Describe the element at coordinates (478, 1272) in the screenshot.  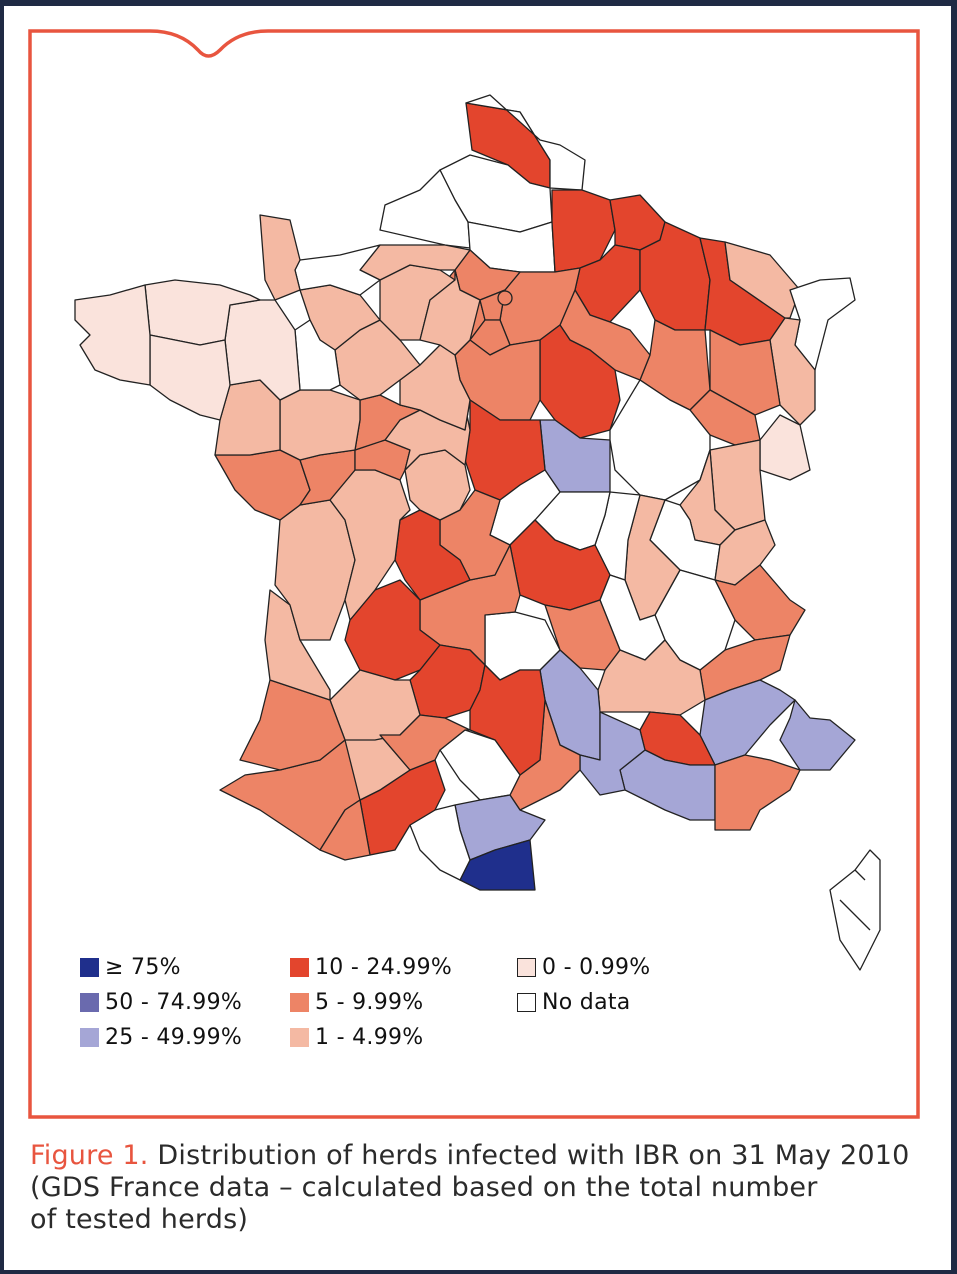
I see `page-edge-bottom` at that location.